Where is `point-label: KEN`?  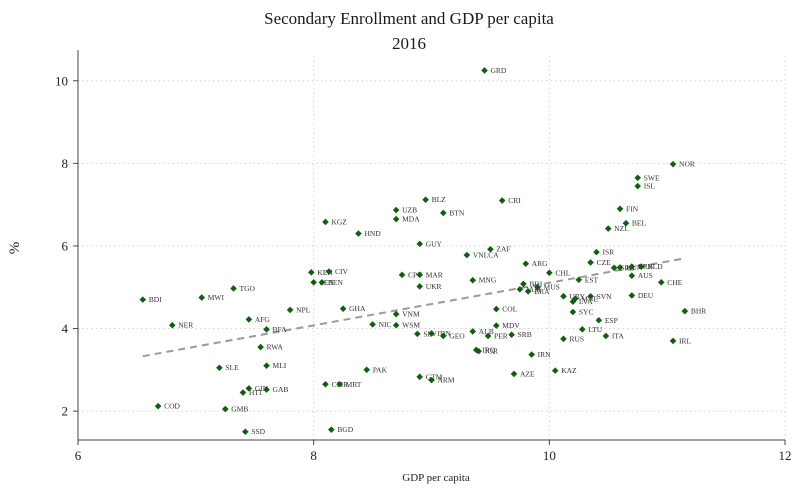 point-label: KEN is located at coordinates (325, 272).